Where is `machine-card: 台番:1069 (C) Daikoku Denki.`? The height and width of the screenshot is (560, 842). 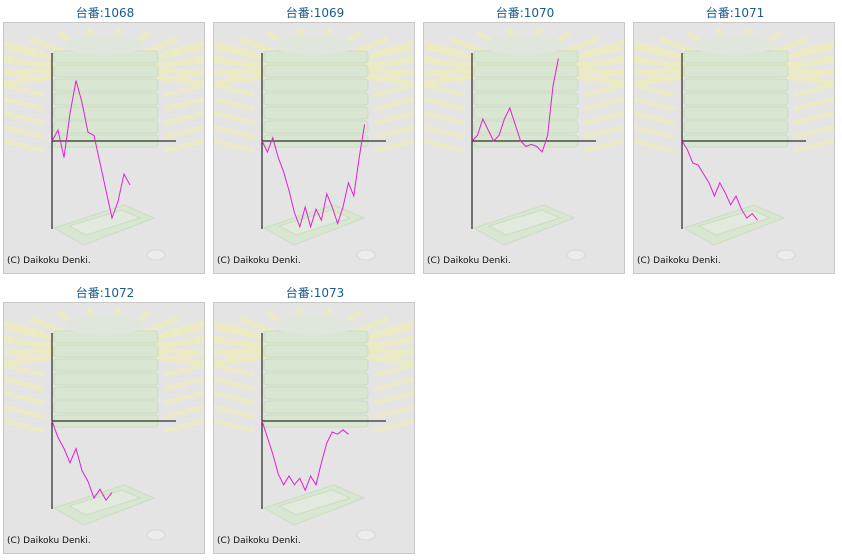 machine-card: 台番:1069 (C) Daikoku Denki. is located at coordinates (315, 140).